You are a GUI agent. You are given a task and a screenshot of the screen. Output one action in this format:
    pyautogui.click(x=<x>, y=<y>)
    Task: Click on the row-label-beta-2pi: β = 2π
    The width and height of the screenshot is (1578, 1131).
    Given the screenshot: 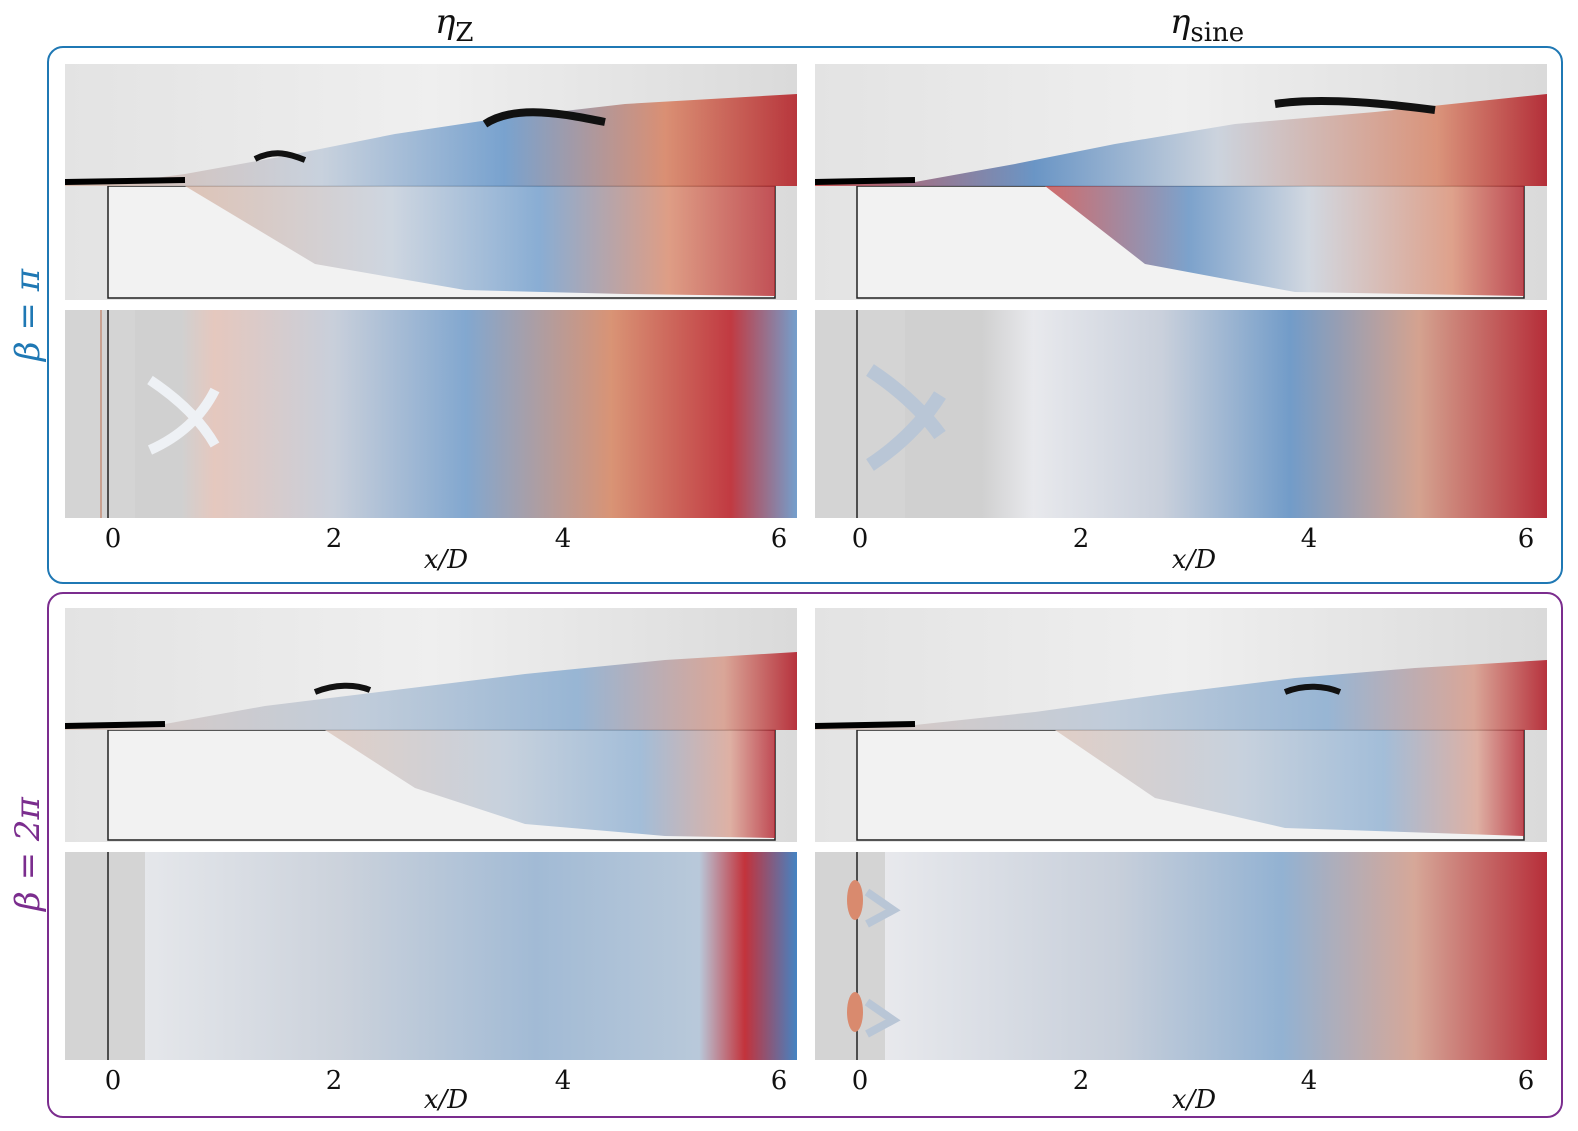 What is the action you would take?
    pyautogui.click(x=28, y=854)
    